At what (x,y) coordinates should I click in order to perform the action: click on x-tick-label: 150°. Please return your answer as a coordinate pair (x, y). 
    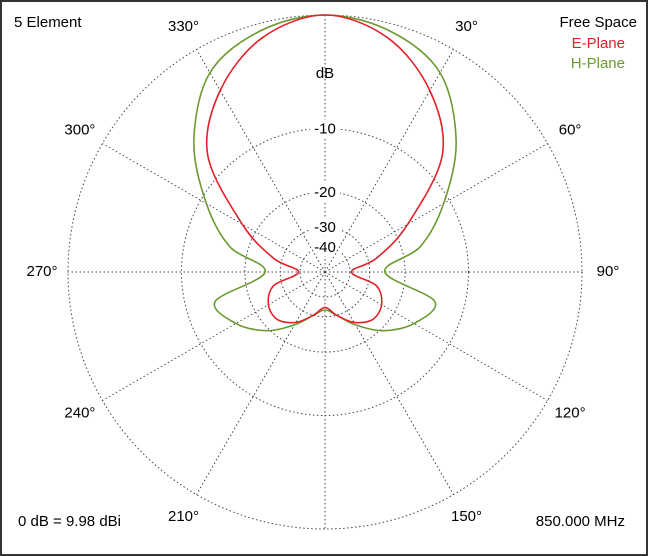
    Looking at the image, I should click on (466, 516).